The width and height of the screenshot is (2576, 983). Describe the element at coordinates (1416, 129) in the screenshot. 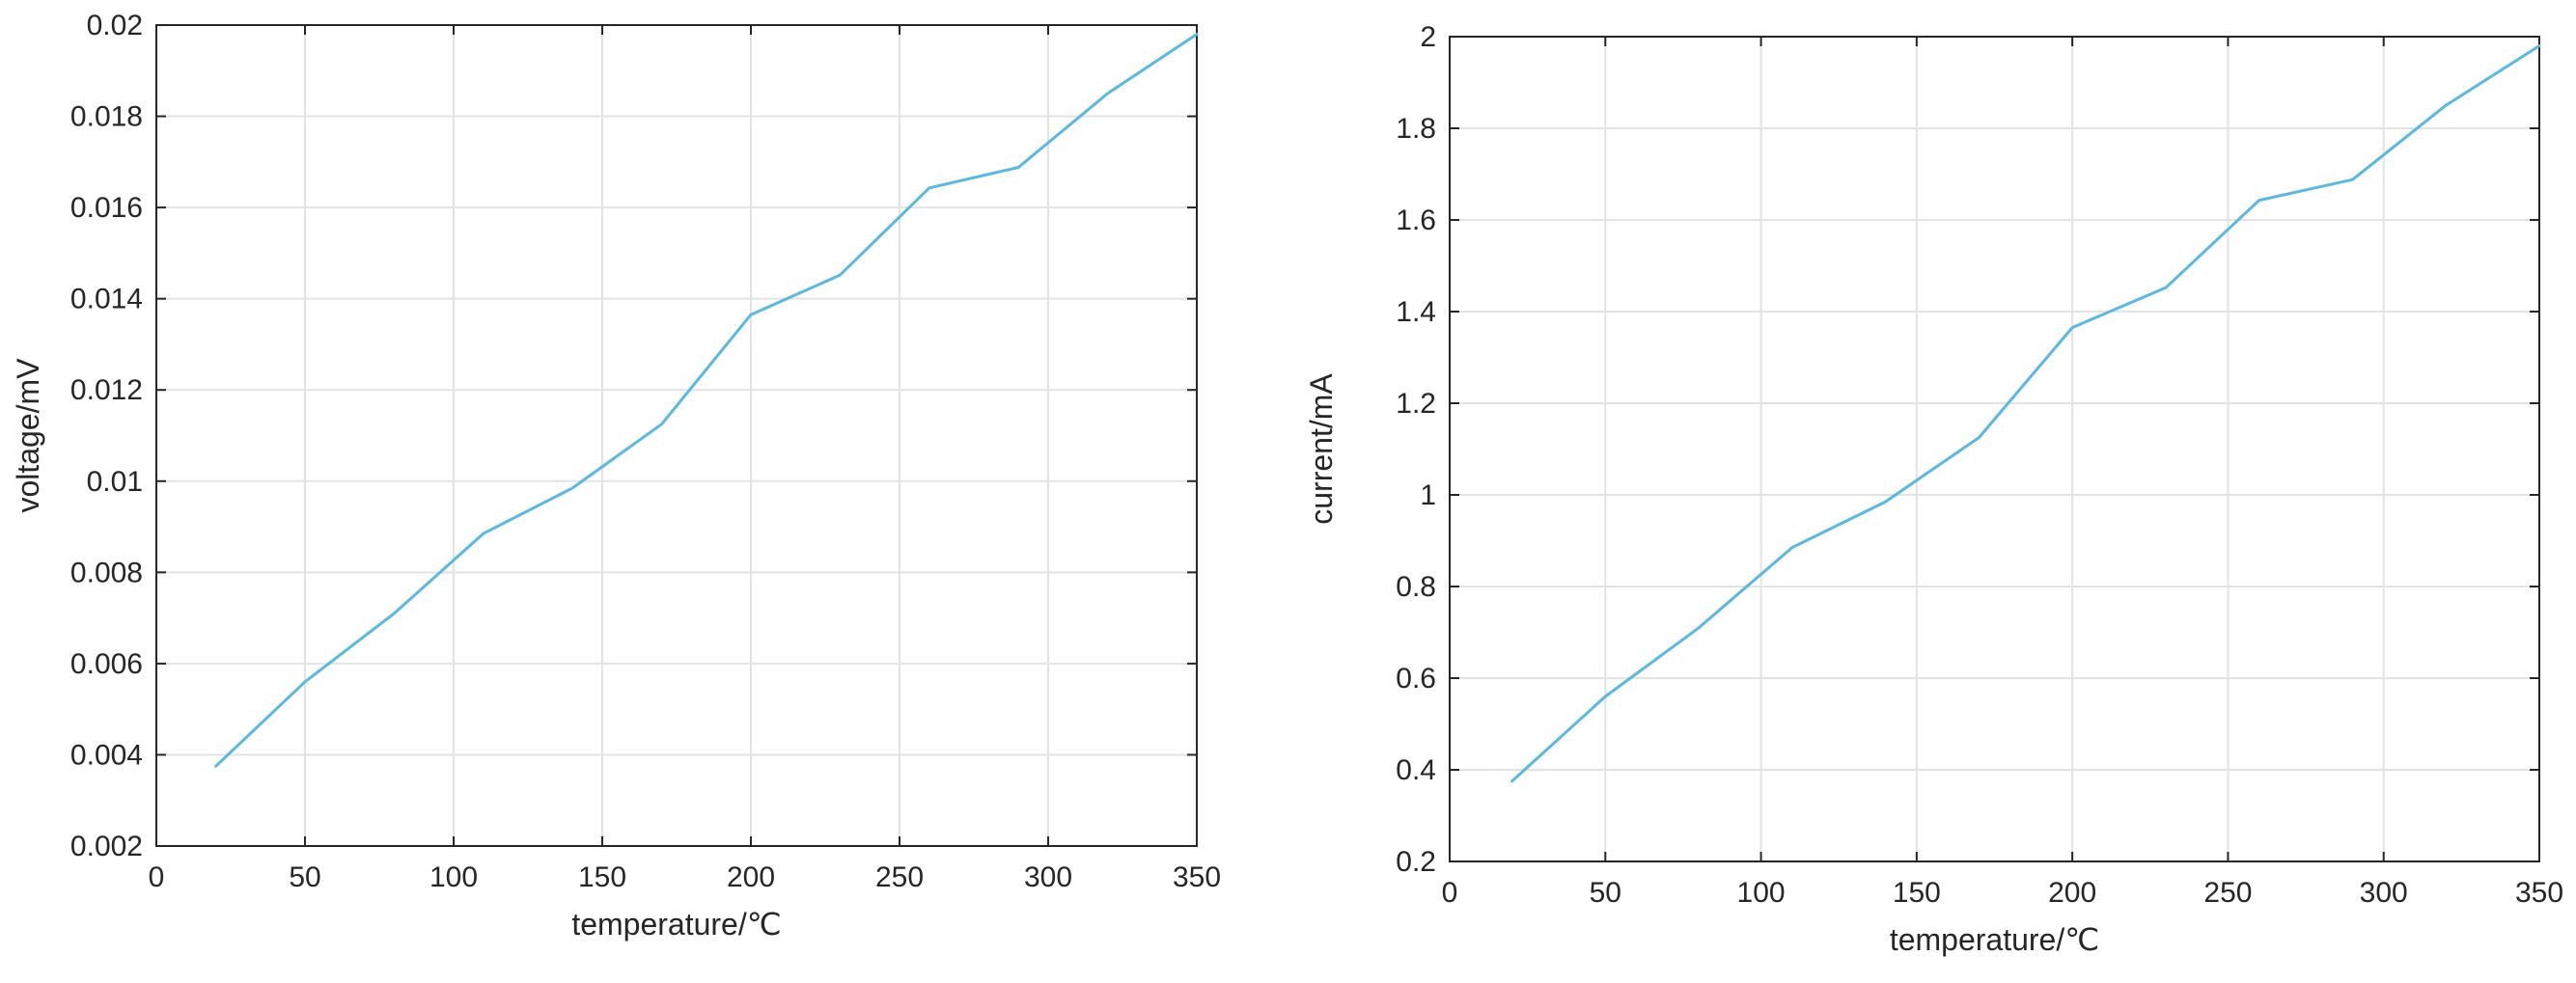

I see `y-tick-label: 1.8` at that location.